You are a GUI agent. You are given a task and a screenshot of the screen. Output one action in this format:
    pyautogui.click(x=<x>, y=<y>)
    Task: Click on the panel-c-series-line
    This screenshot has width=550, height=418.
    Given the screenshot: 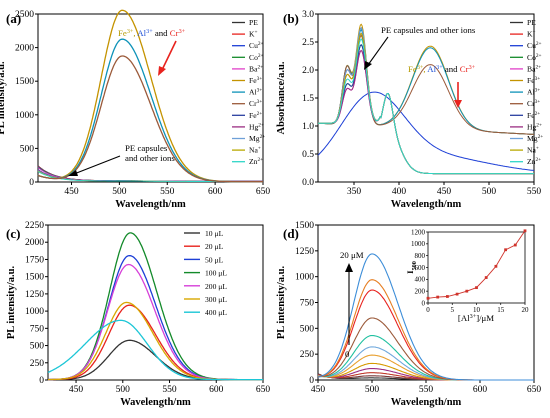 What is the action you would take?
    pyautogui.click(x=155, y=317)
    